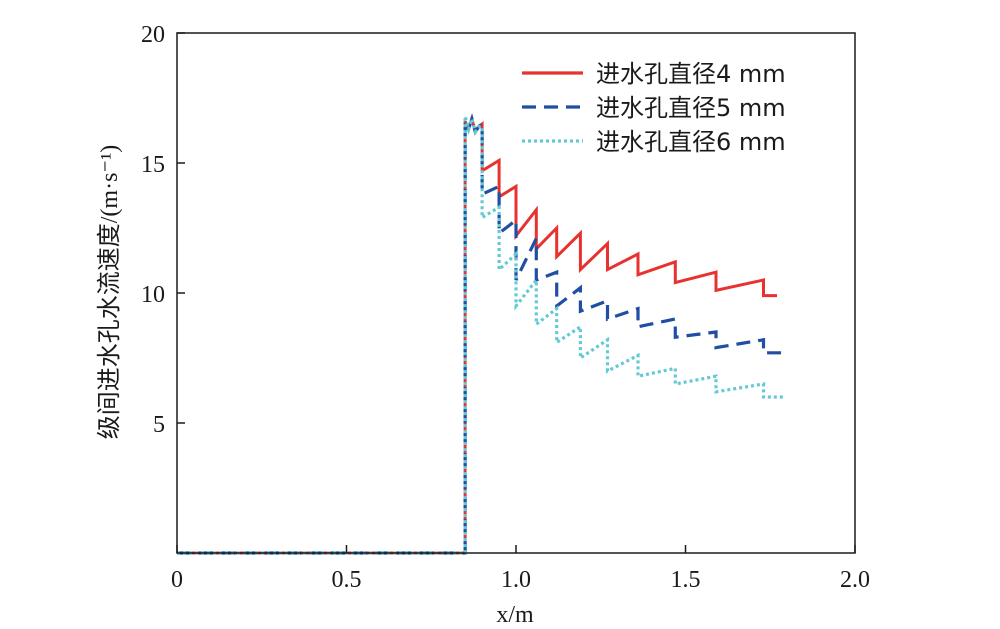  Describe the element at coordinates (153, 165) in the screenshot. I see `y-tick-label: 15` at that location.